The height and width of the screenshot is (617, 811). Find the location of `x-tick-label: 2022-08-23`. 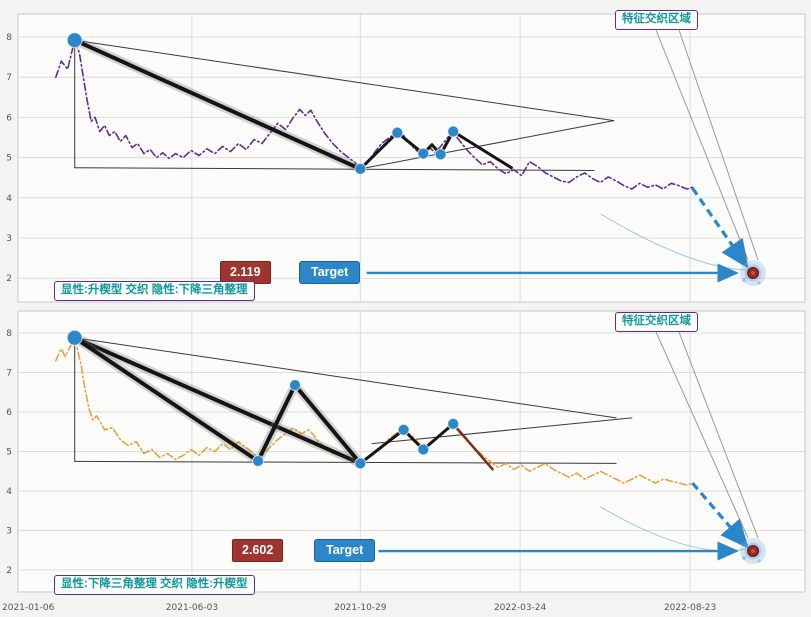

x-tick-label: 2022-08-23 is located at coordinates (690, 608).